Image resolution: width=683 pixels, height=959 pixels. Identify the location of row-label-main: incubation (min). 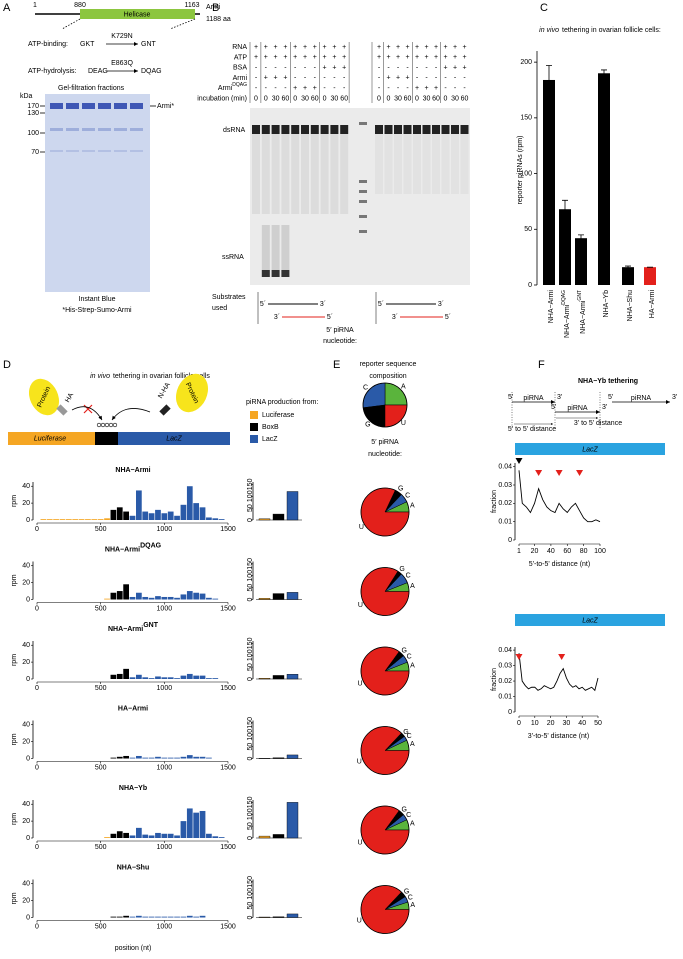
(222, 98).